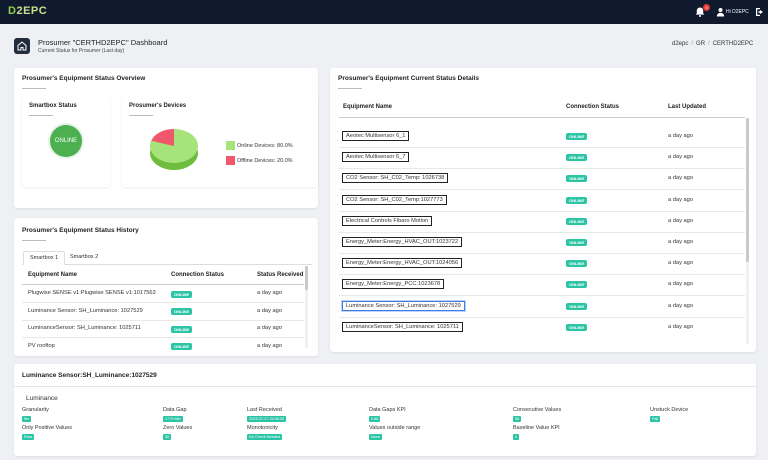  Describe the element at coordinates (167, 264) in the screenshot. I see `tabs-baseline` at that location.